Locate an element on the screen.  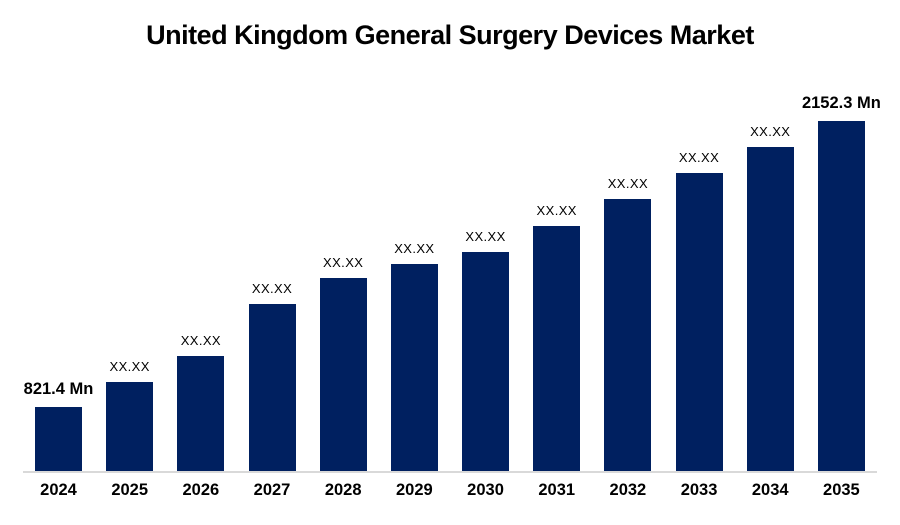
x-tick-label: 2034 is located at coordinates (770, 490).